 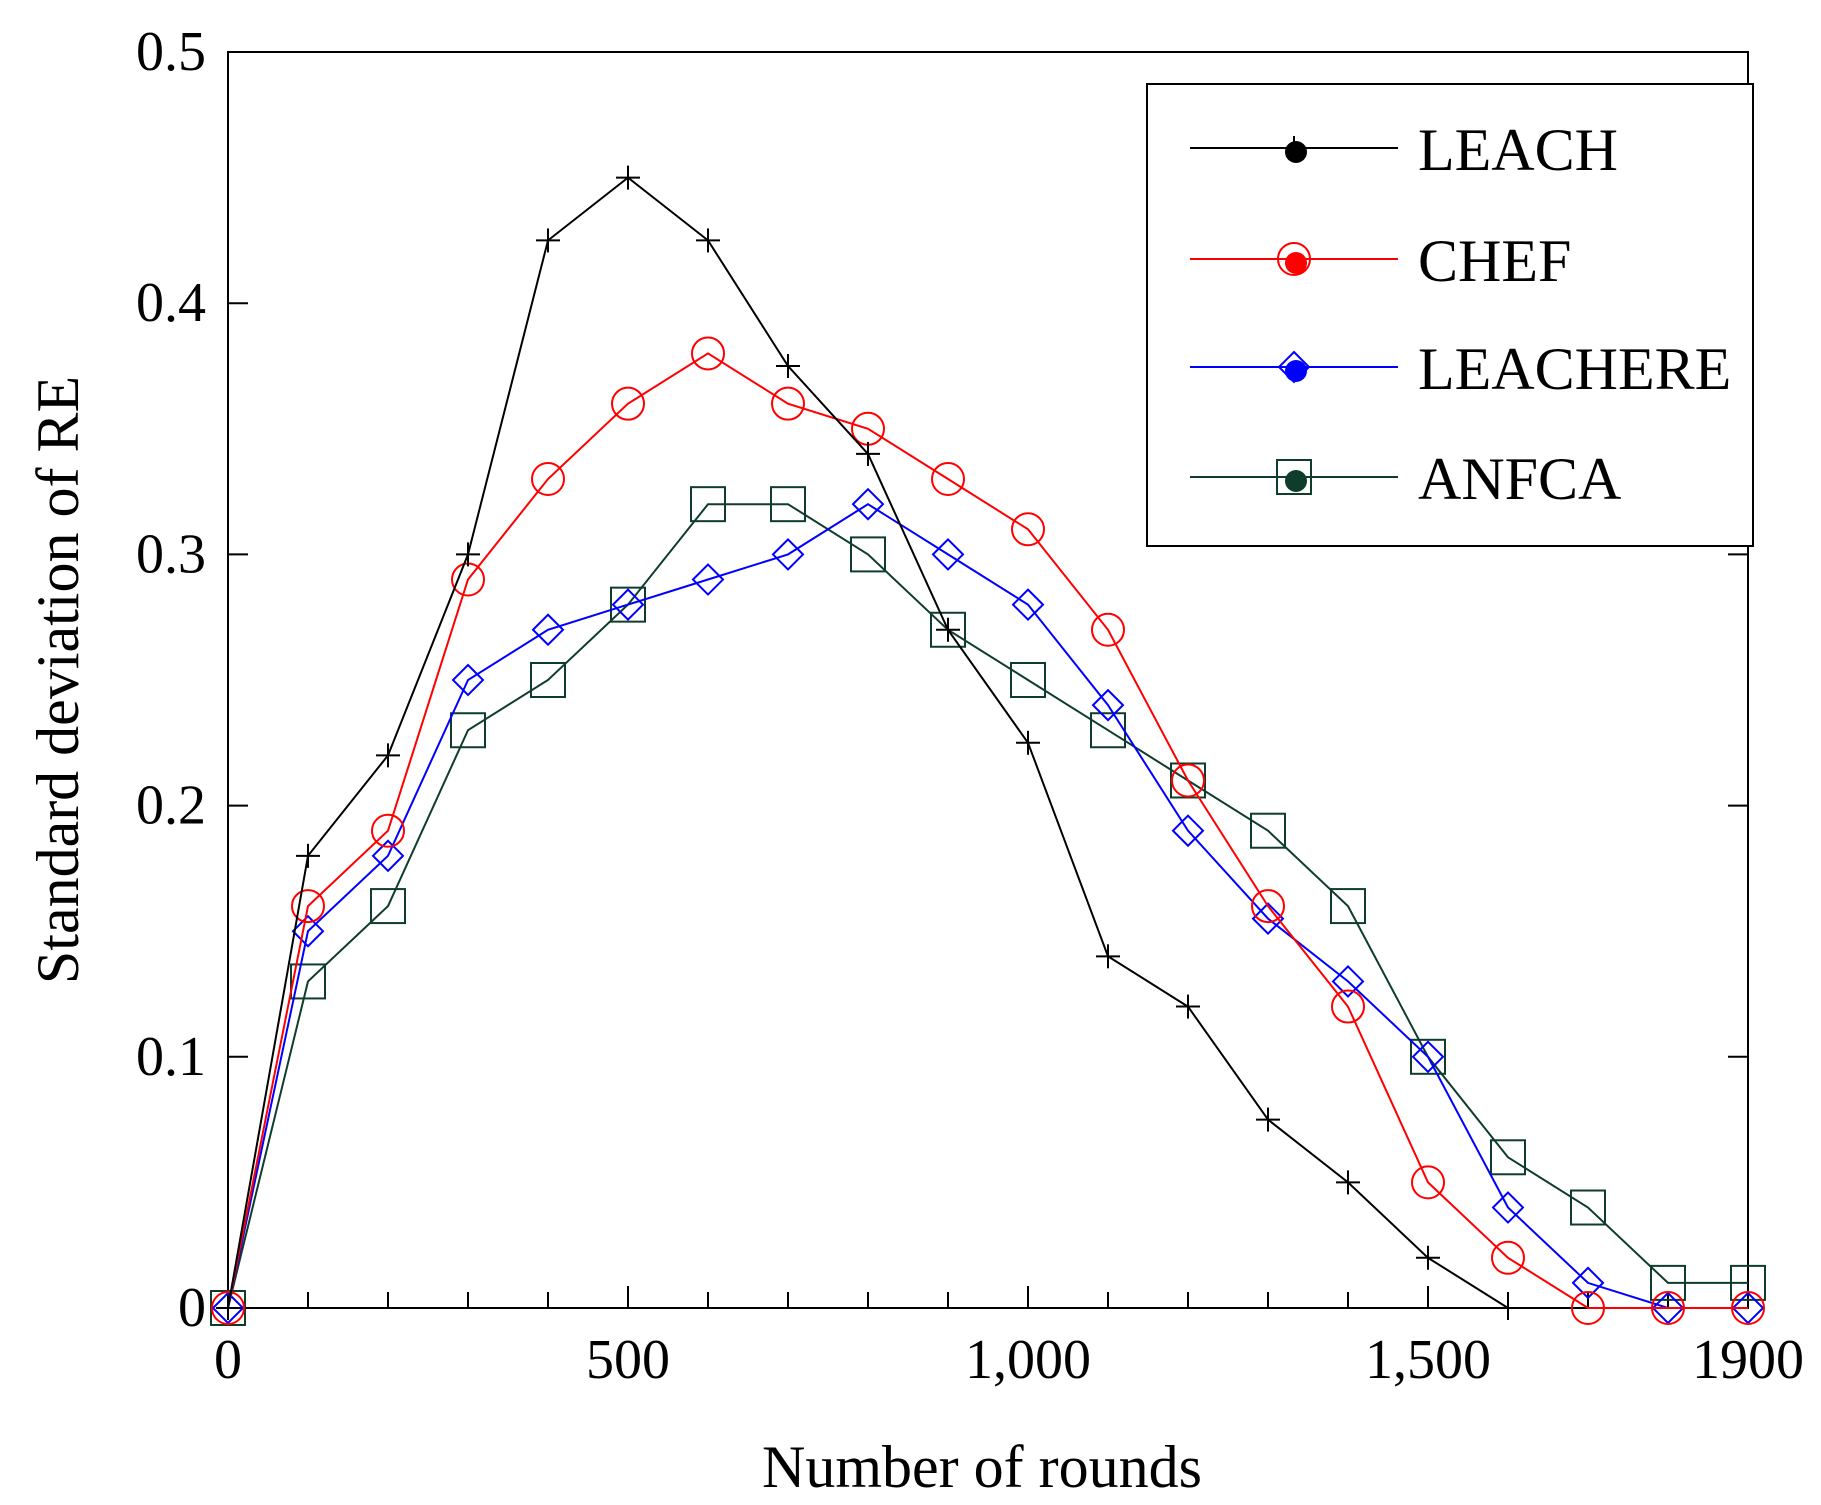 I want to click on legend-label: CHEF, so click(x=1494, y=261).